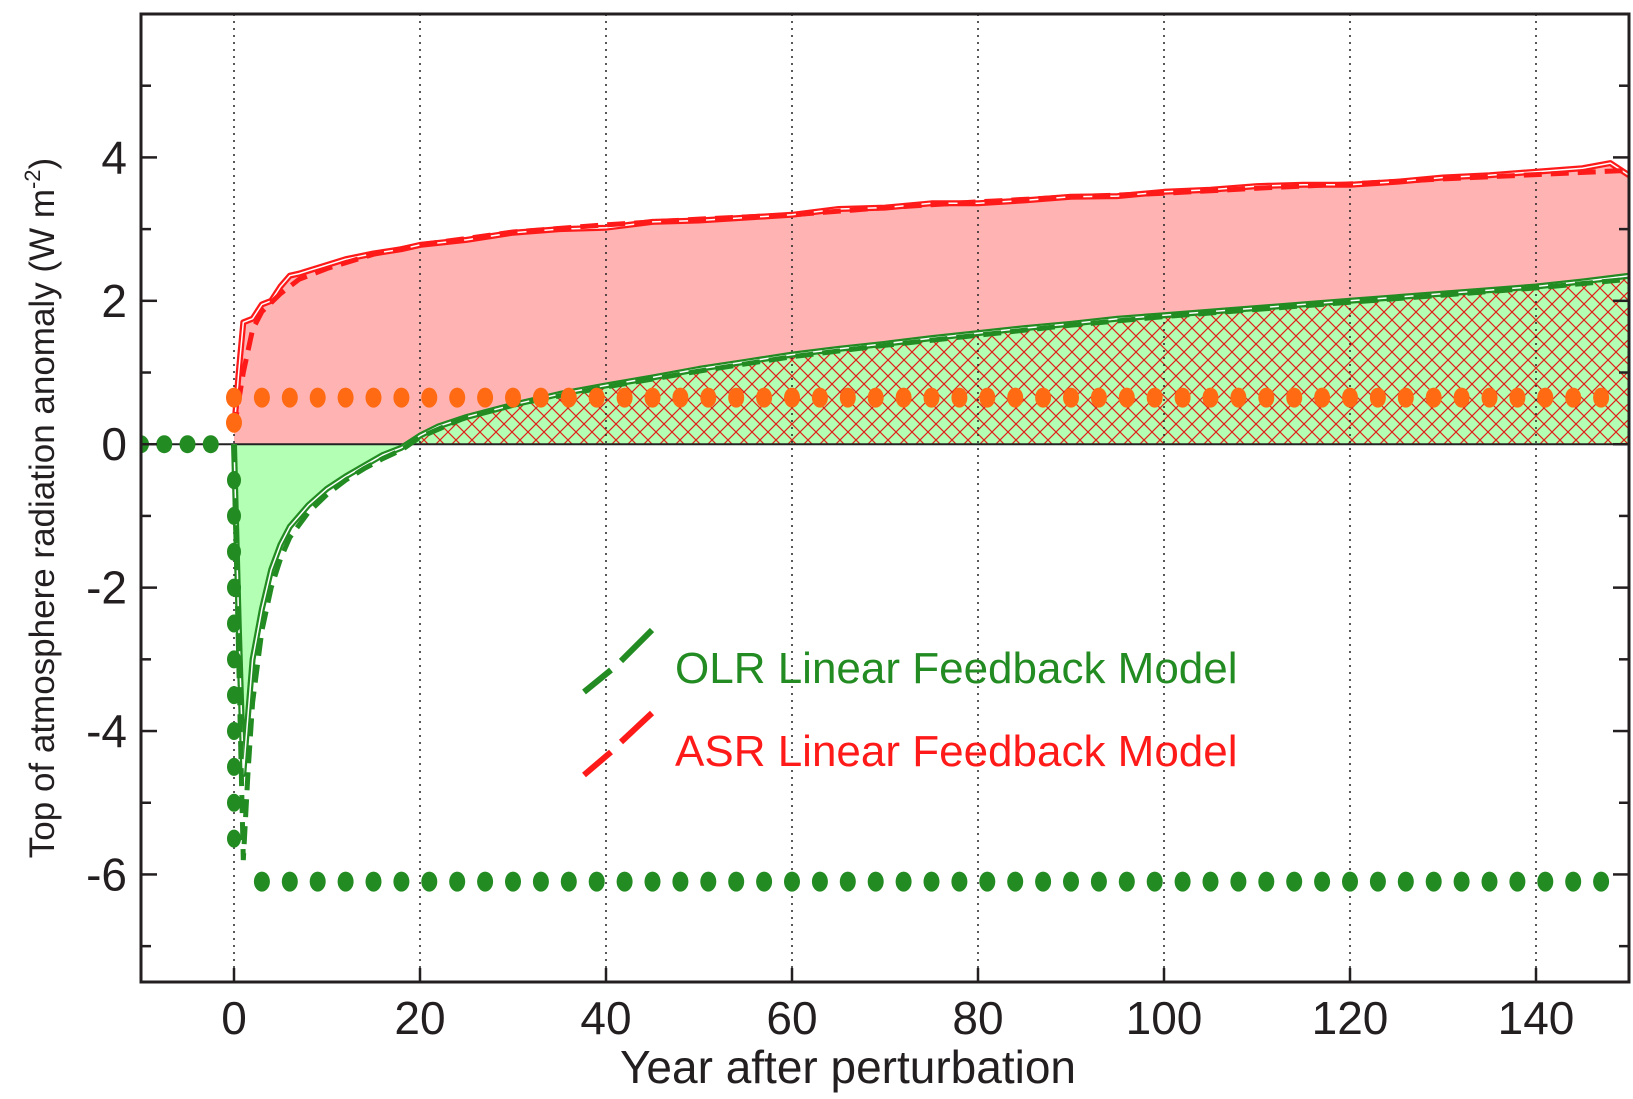 The height and width of the screenshot is (1099, 1633). What do you see at coordinates (1350, 1018) in the screenshot?
I see `x-tick-label: 120` at bounding box center [1350, 1018].